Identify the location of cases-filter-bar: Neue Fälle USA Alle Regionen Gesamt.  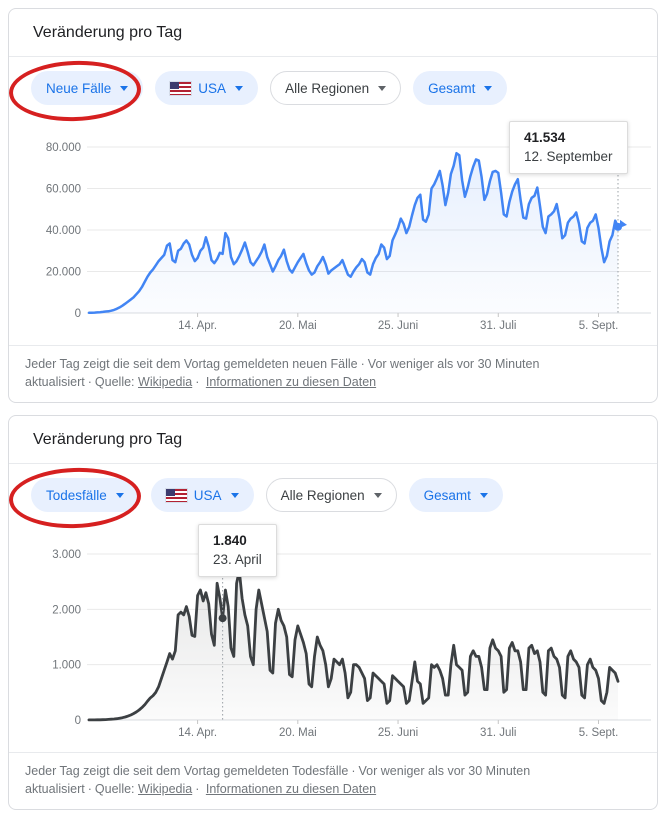
(333, 88).